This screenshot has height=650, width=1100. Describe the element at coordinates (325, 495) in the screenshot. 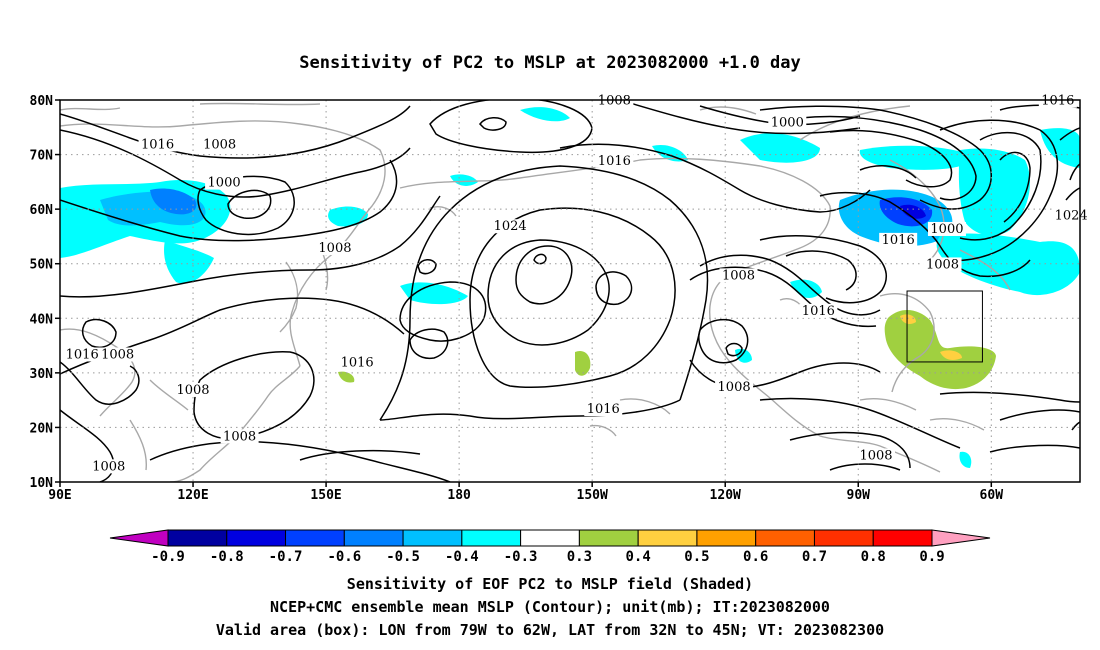

I see `lon-tick-label: 150E` at that location.